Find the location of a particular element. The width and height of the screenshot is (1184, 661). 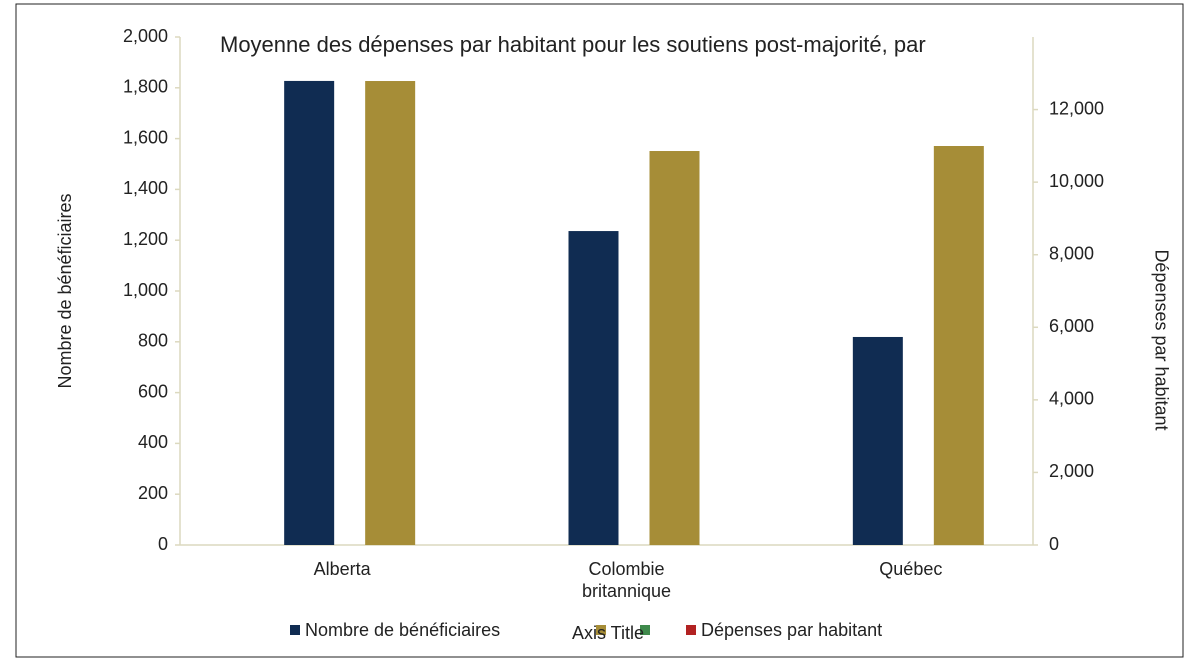

y2-tick-label: 2,000 is located at coordinates (1071, 471).